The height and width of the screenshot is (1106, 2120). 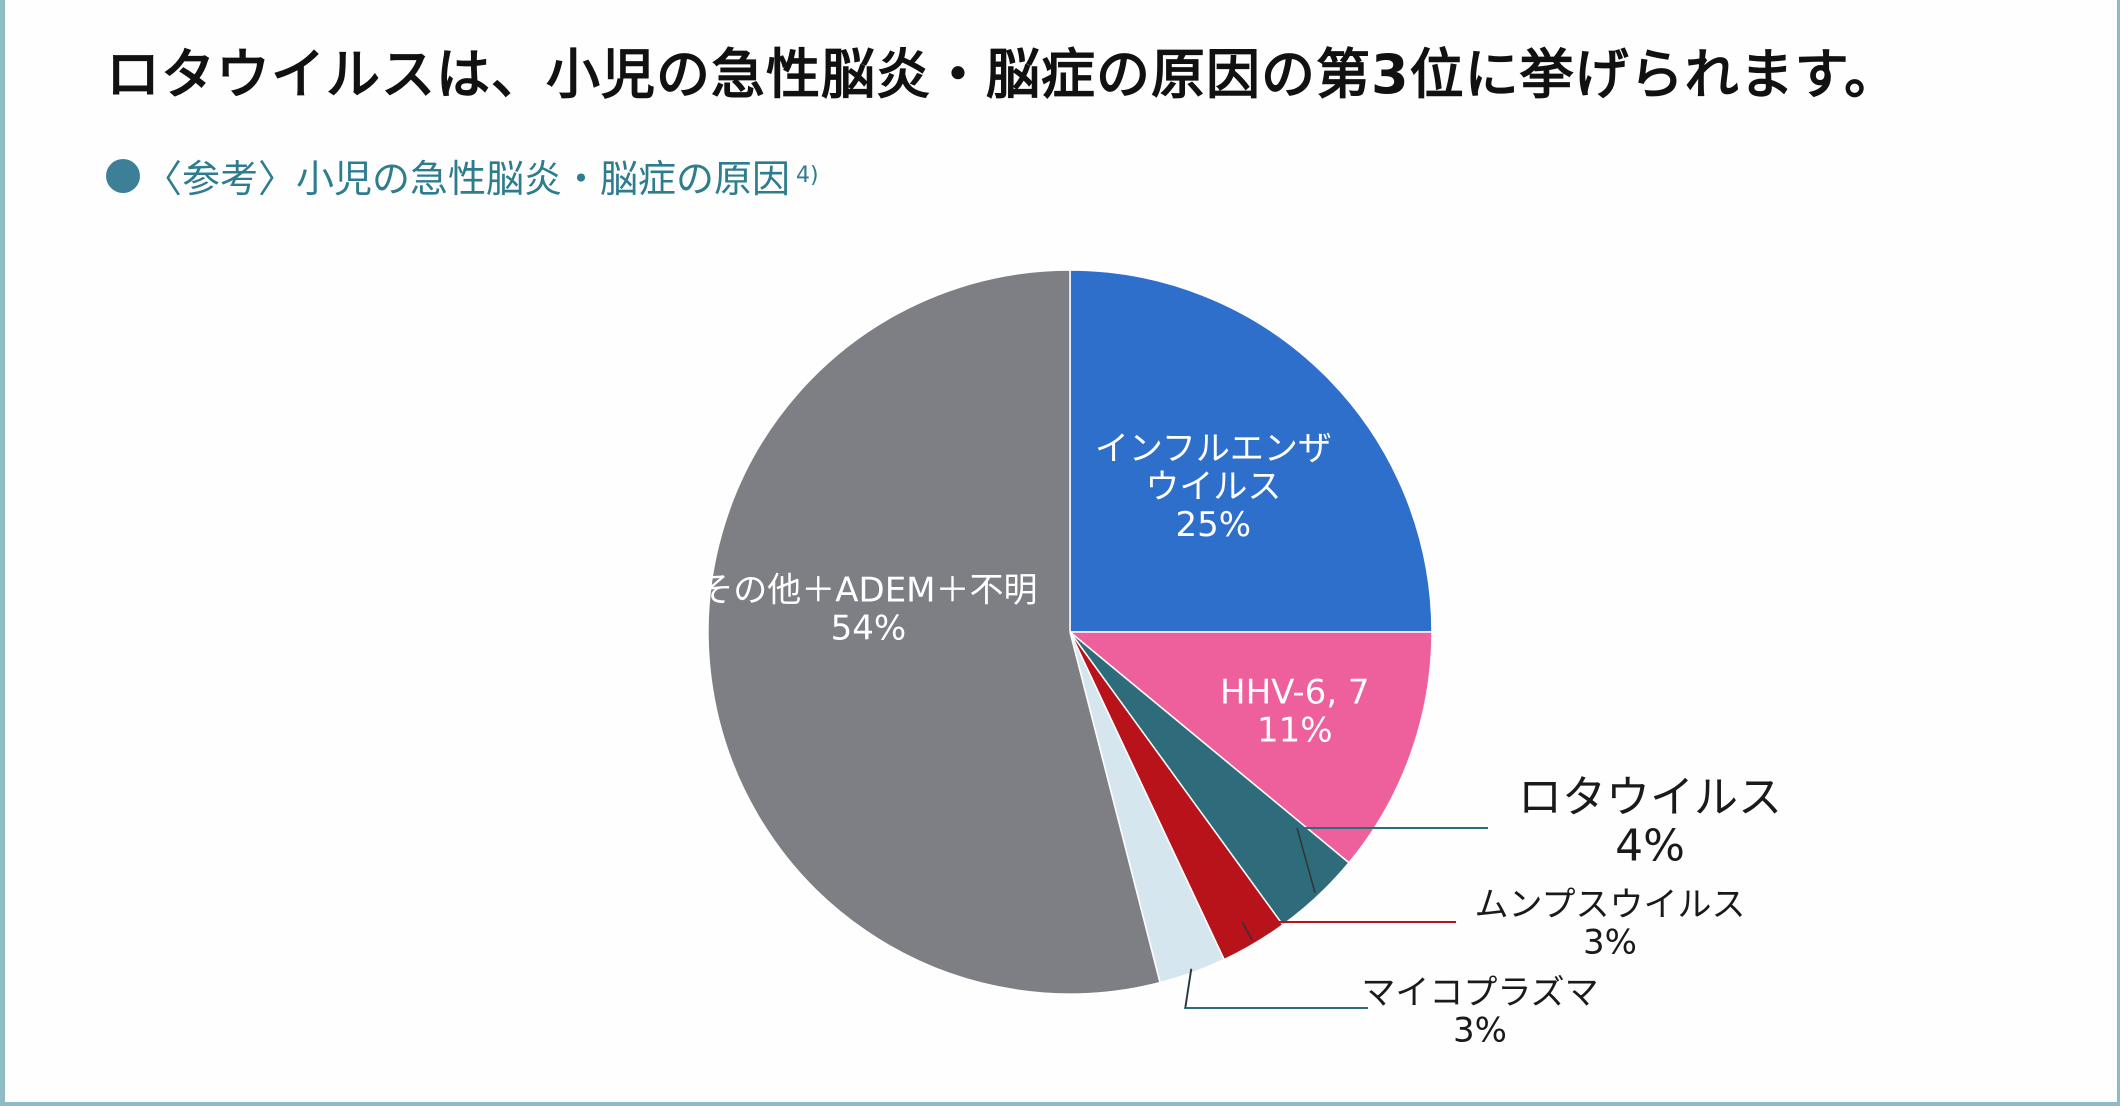 What do you see at coordinates (1214, 525) in the screenshot?
I see `slice-value-label-0: 25%` at bounding box center [1214, 525].